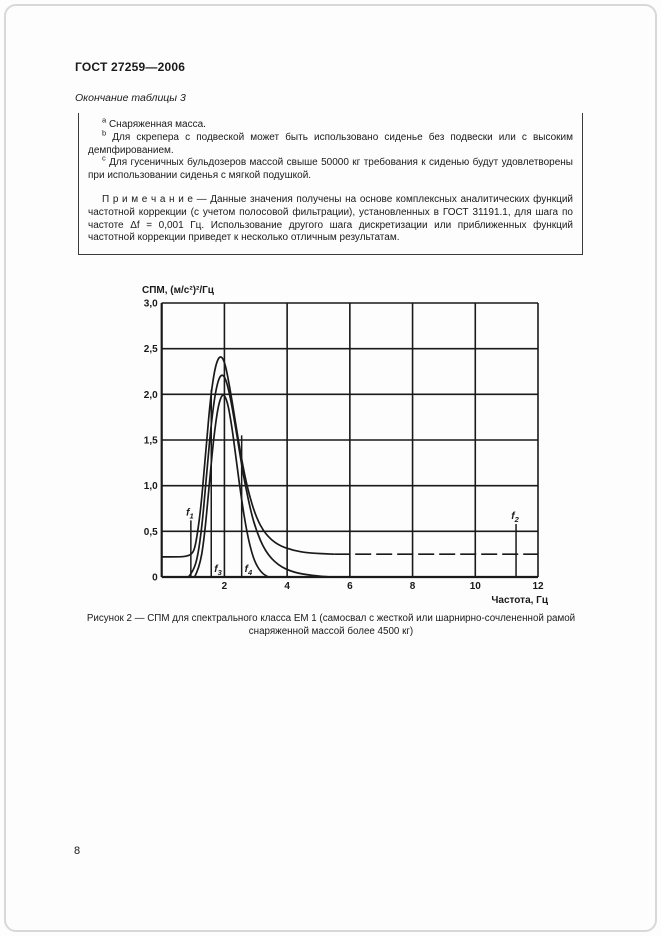 The image size is (661, 936). What do you see at coordinates (77, 851) in the screenshot?
I see `page-number: 8` at bounding box center [77, 851].